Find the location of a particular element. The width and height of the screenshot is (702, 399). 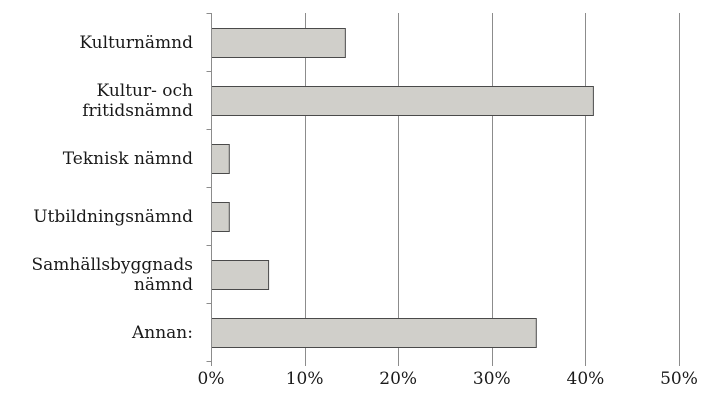

x-tick-labels: 0% 10% 20% 30% 40% 50% is located at coordinates (448, 379).